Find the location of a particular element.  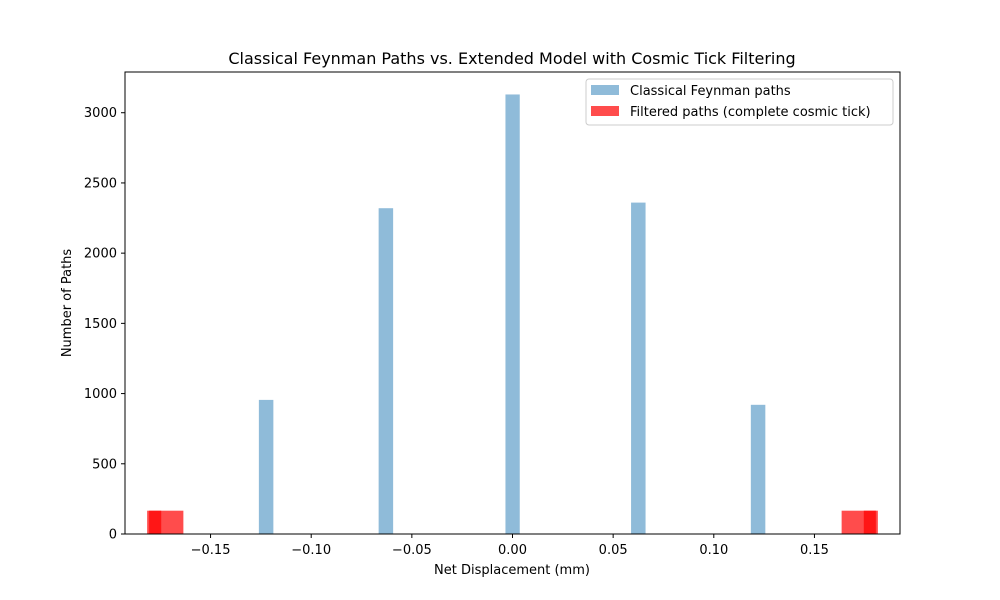

legend-swatch-filtered is located at coordinates (605, 111).